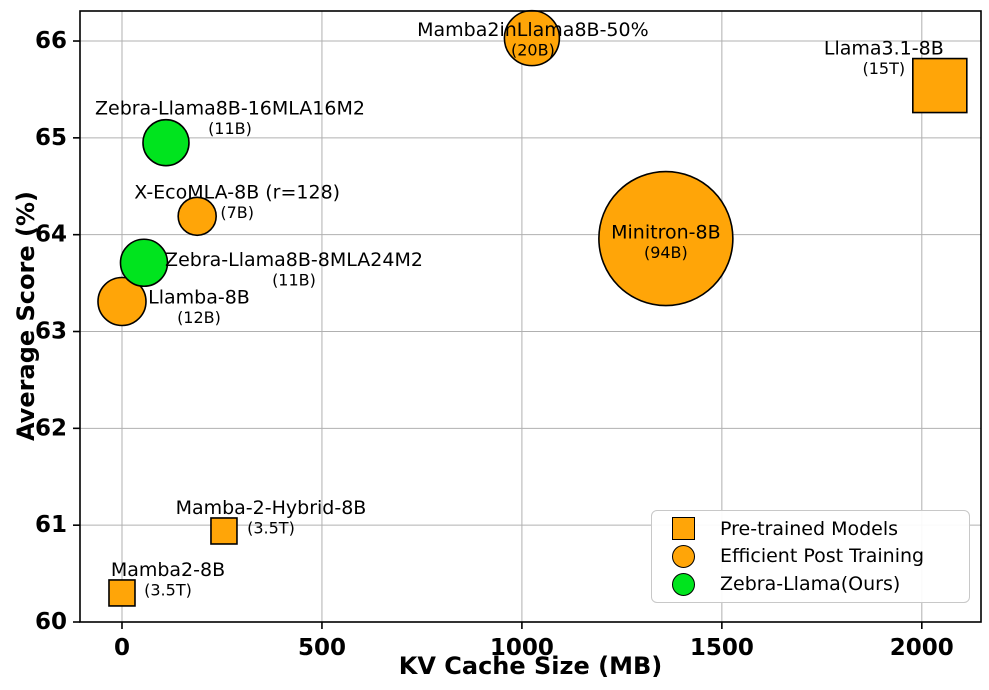 This screenshot has height=690, width=989. I want to click on x-axis-label: KV Cache Size (MB), so click(530, 666).